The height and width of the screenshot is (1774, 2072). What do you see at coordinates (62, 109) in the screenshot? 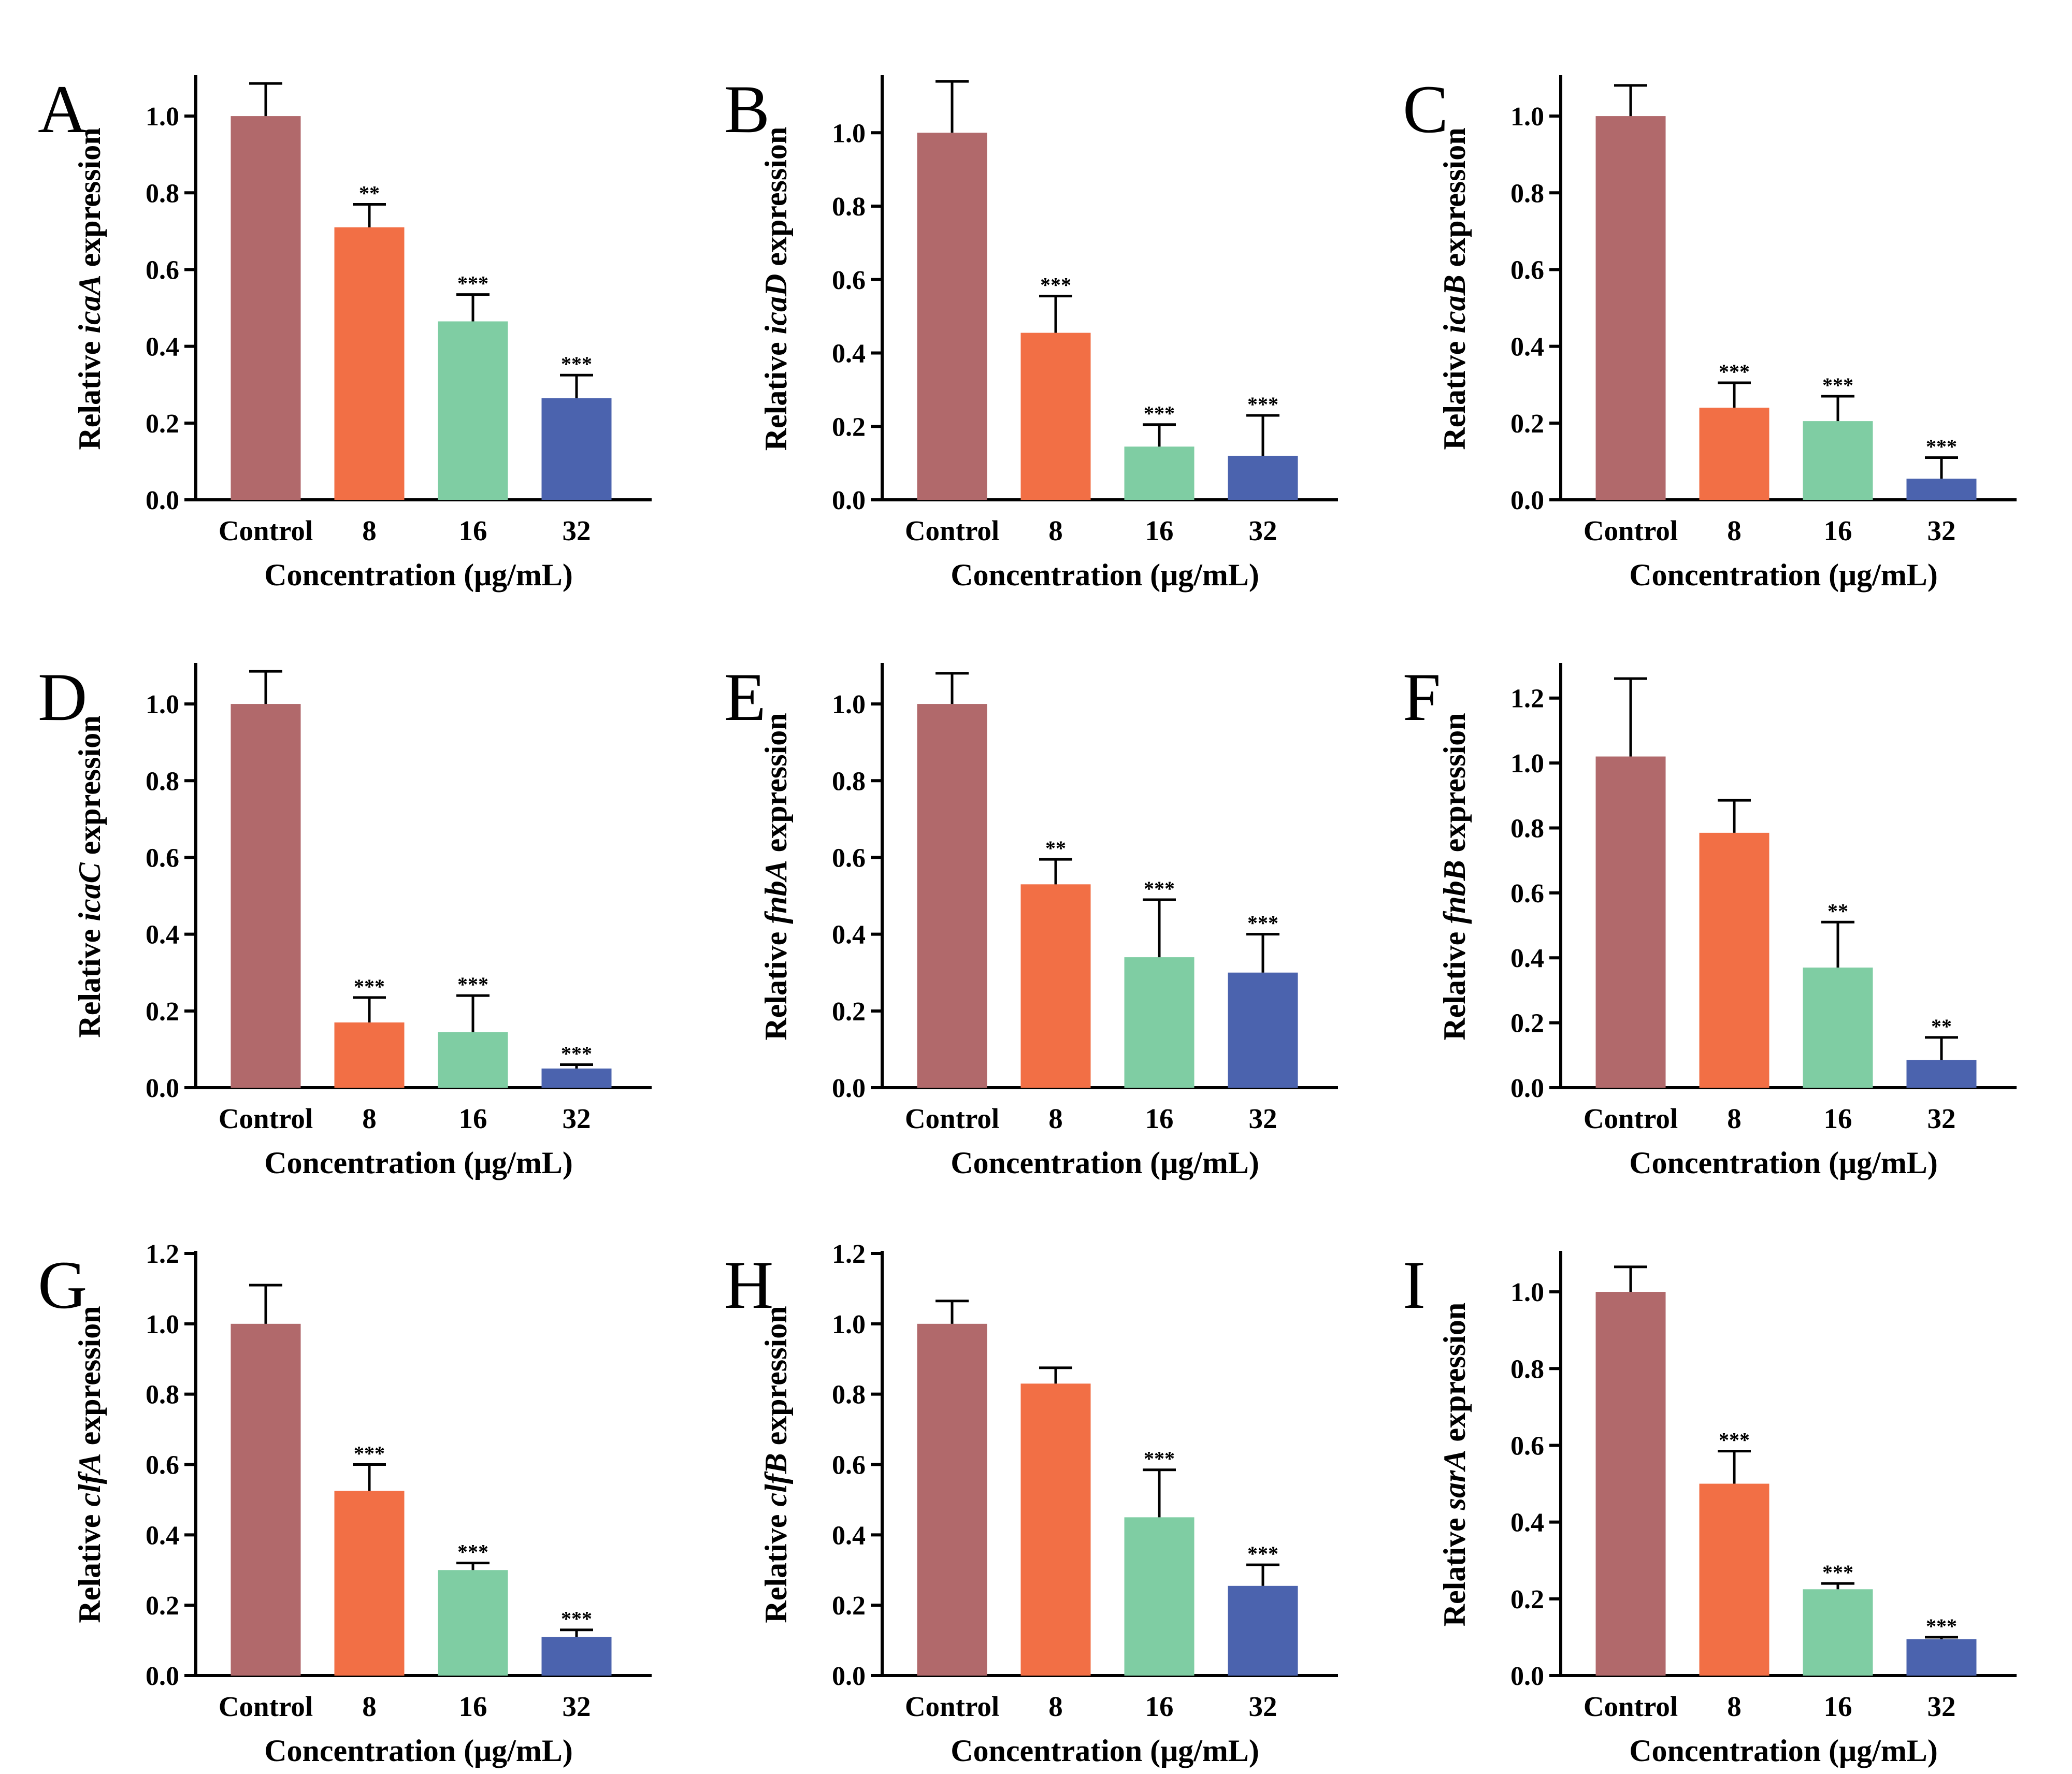
I see `panel-letter: A` at bounding box center [62, 109].